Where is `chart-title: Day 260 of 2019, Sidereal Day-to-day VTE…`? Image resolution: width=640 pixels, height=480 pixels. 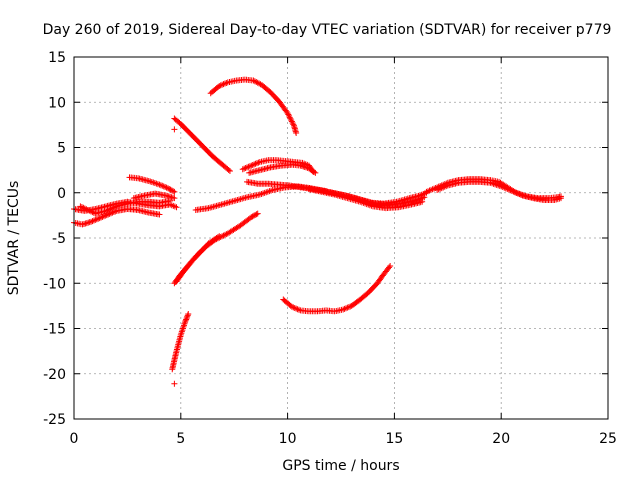
chart-title: Day 260 of 2019, Sidereal Day-to-day VTE… is located at coordinates (327, 30).